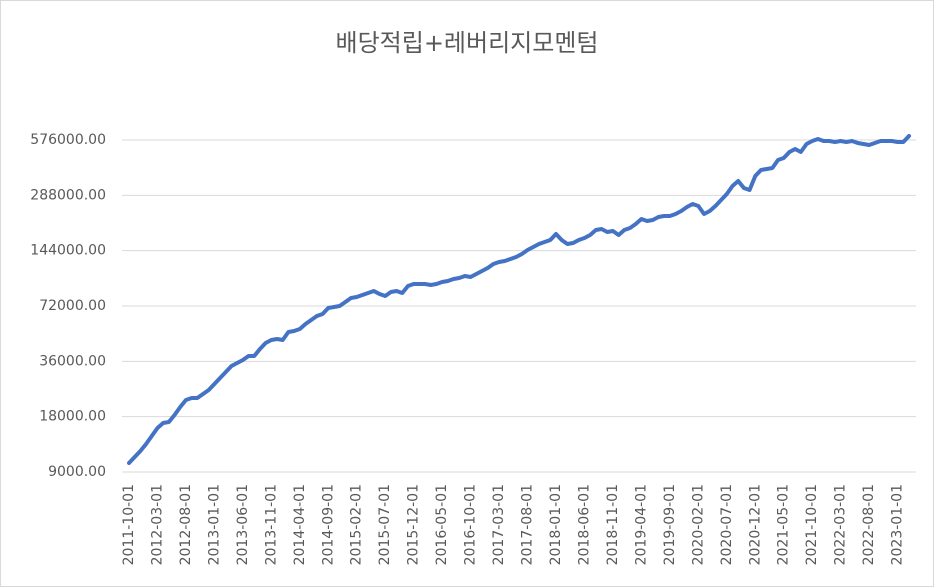  What do you see at coordinates (442, 524) in the screenshot?
I see `x-tick-label: 2016-05-01` at bounding box center [442, 524].